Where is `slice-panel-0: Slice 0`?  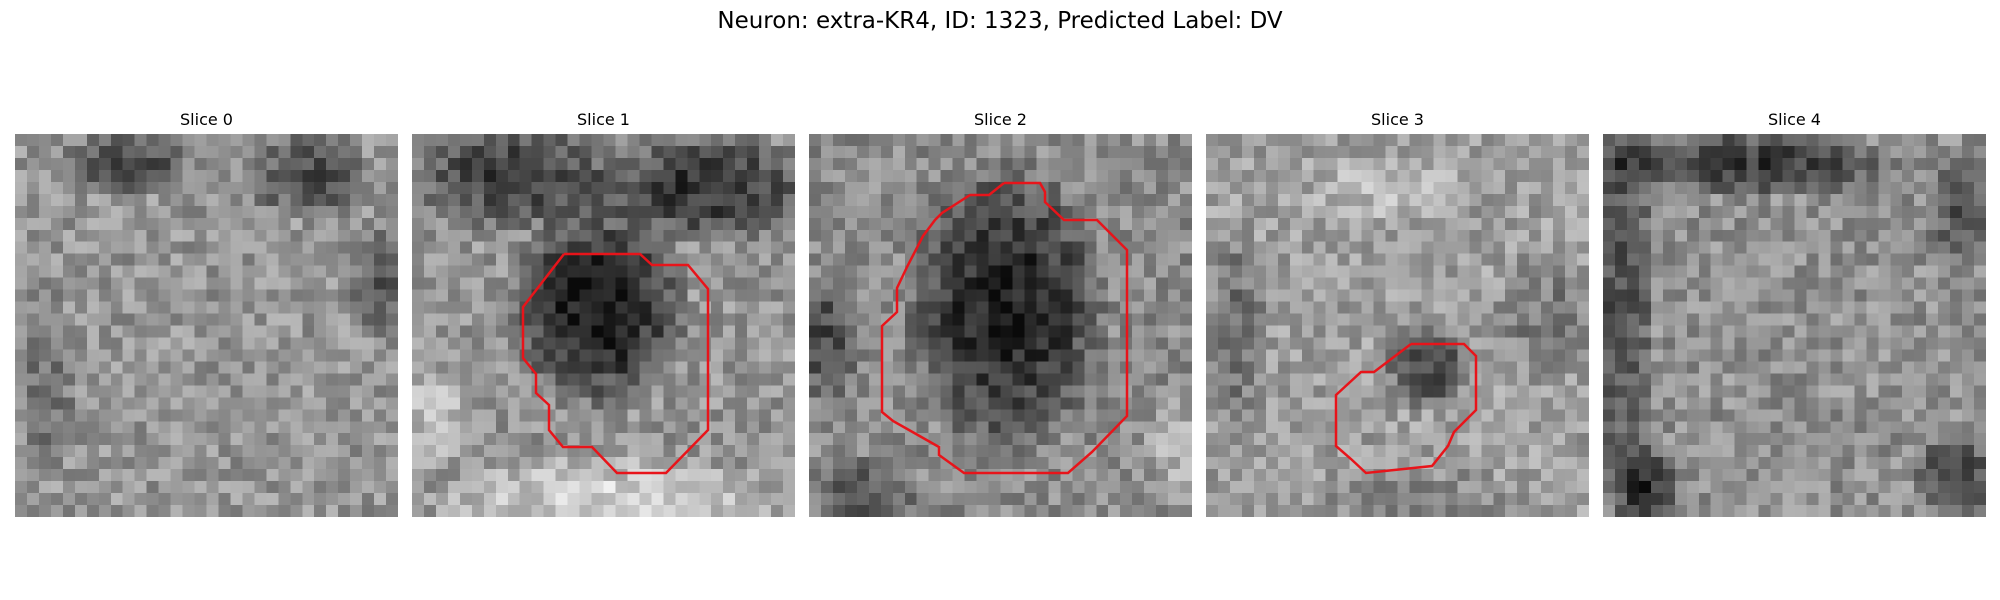 slice-panel-0: Slice 0 is located at coordinates (206, 312).